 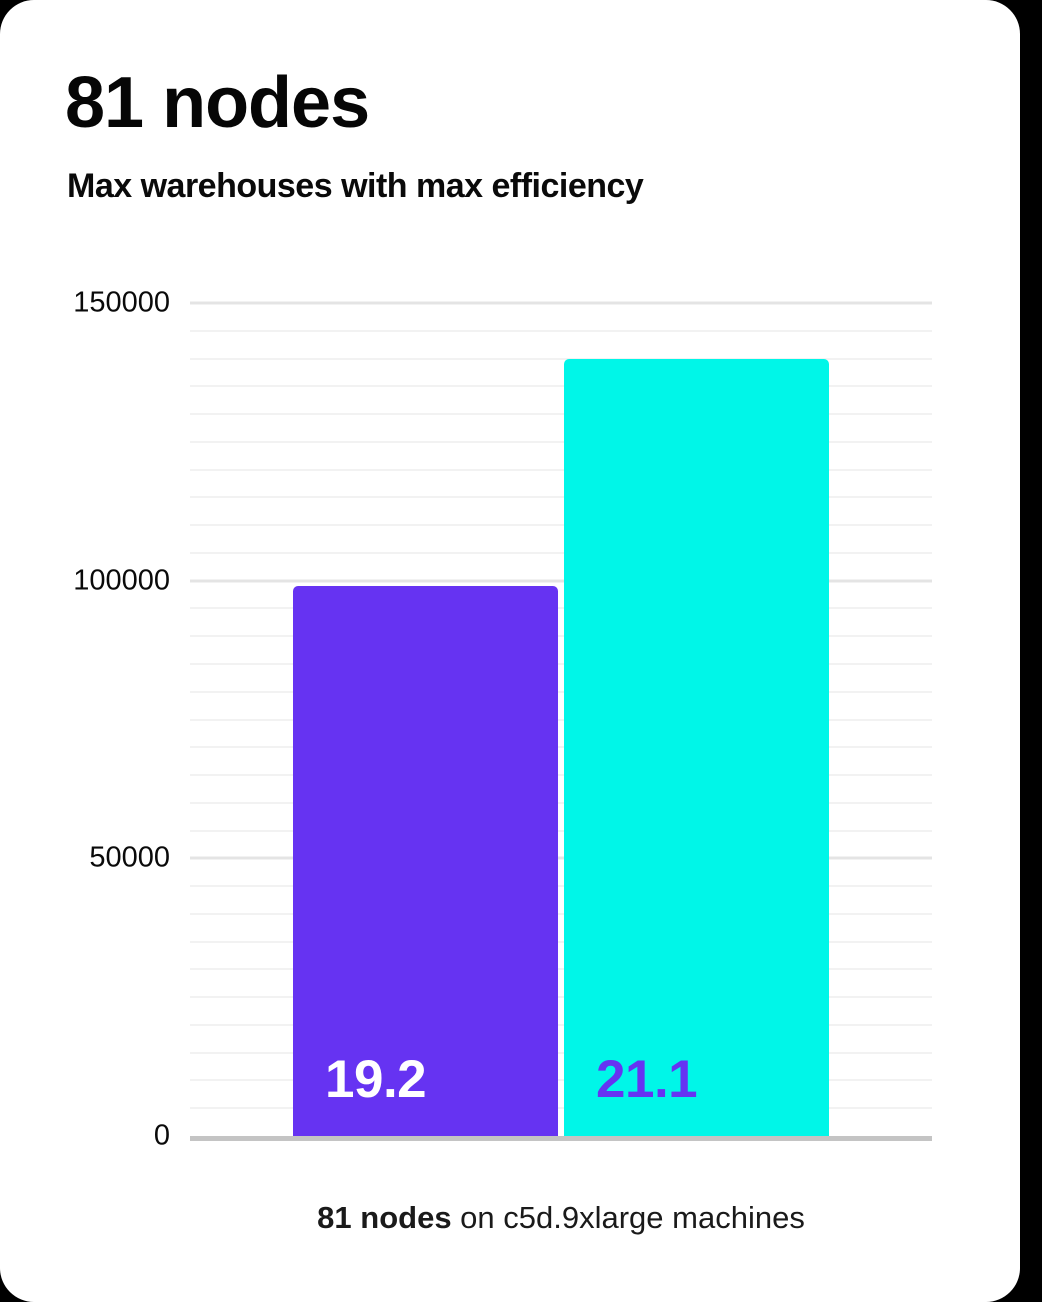 I want to click on caption-text: on c5d.9xlarge machines, so click(x=628, y=1217).